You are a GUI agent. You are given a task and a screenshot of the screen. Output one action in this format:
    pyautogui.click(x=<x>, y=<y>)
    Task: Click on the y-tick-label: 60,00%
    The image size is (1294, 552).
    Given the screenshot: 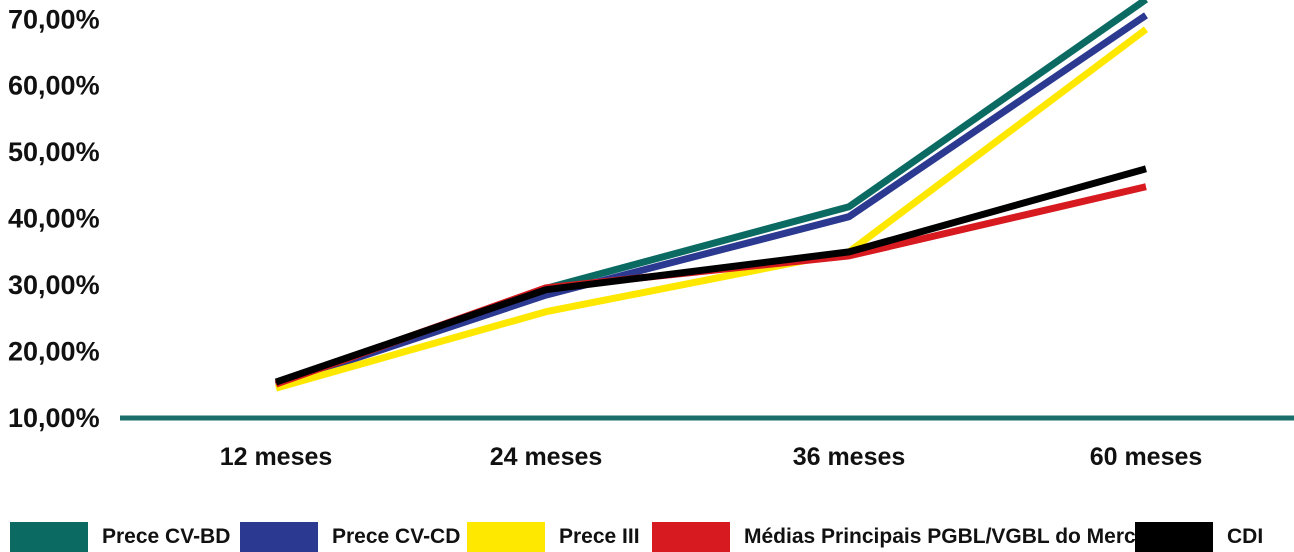 What is the action you would take?
    pyautogui.click(x=54, y=86)
    